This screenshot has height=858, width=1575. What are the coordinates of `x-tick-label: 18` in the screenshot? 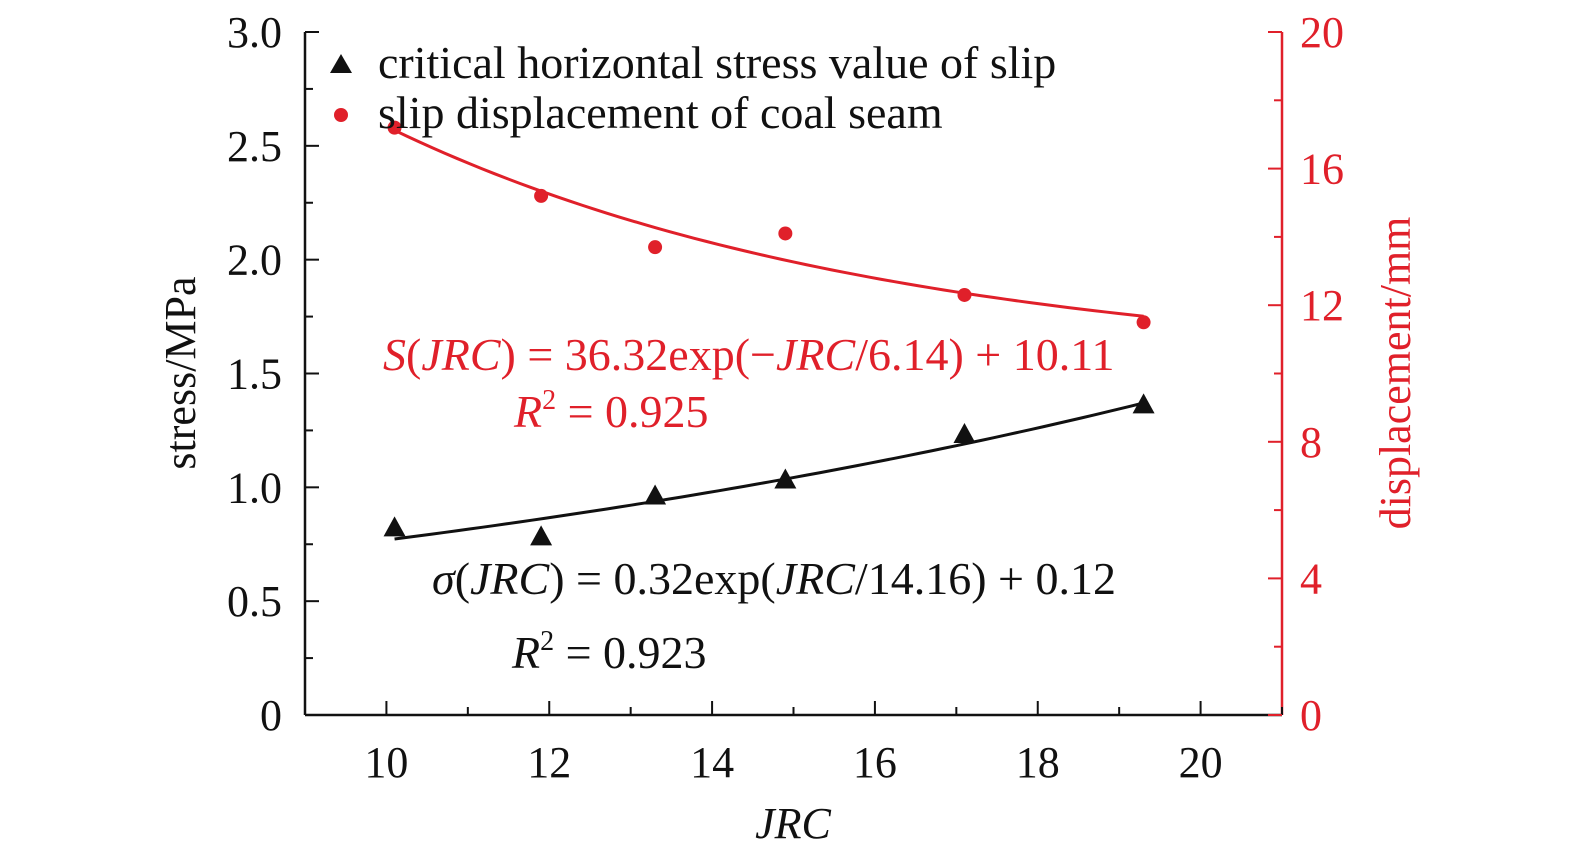 It's located at (1038, 762).